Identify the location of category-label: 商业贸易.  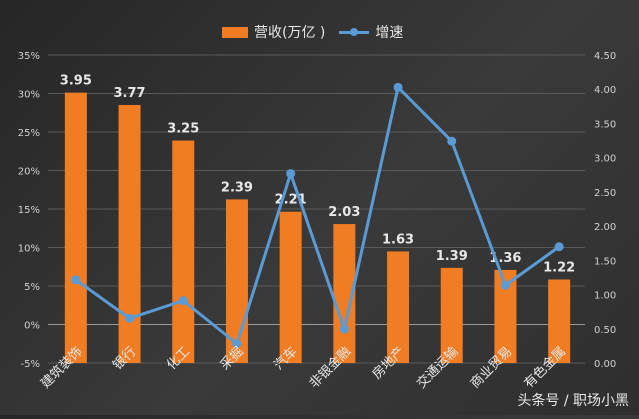
(491, 367).